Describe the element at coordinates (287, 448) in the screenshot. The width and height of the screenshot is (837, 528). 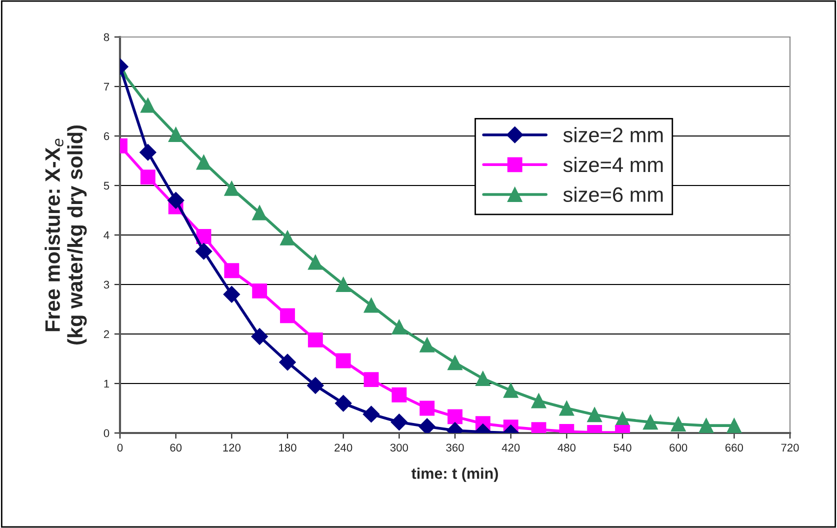
I see `x-tick-label: 180` at that location.